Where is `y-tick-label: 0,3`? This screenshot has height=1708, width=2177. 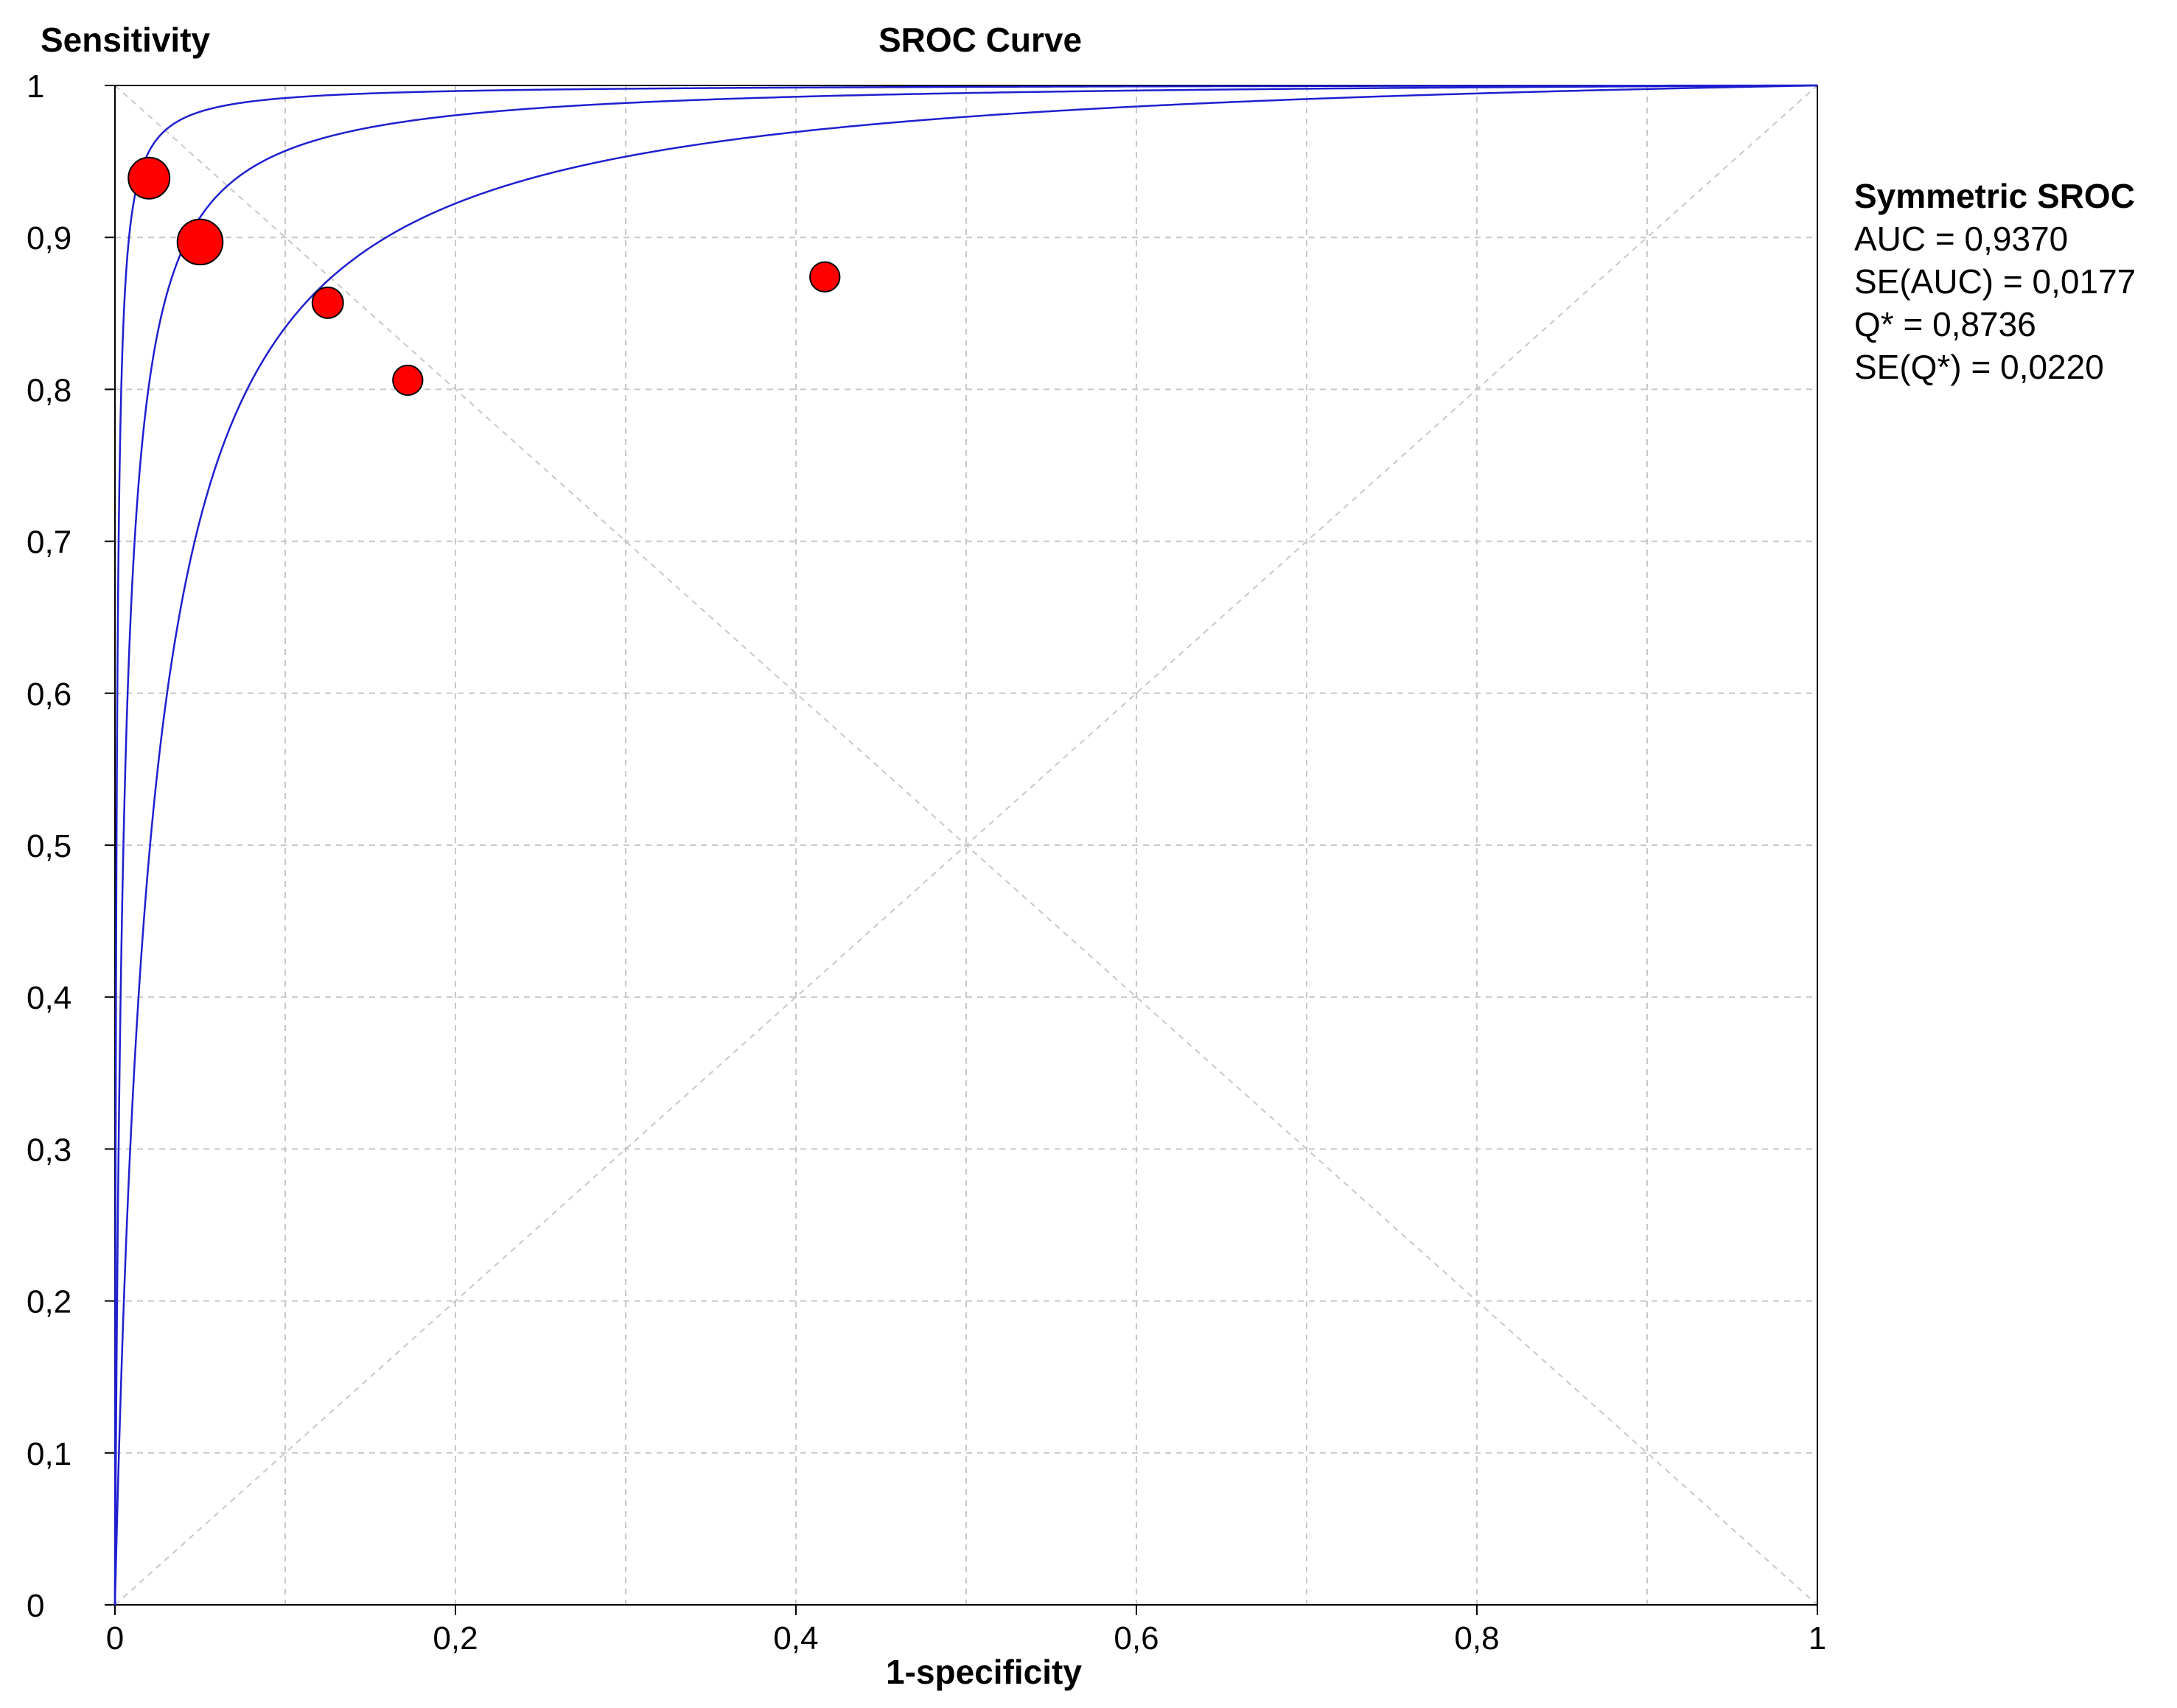 y-tick-label: 0,3 is located at coordinates (49, 1150).